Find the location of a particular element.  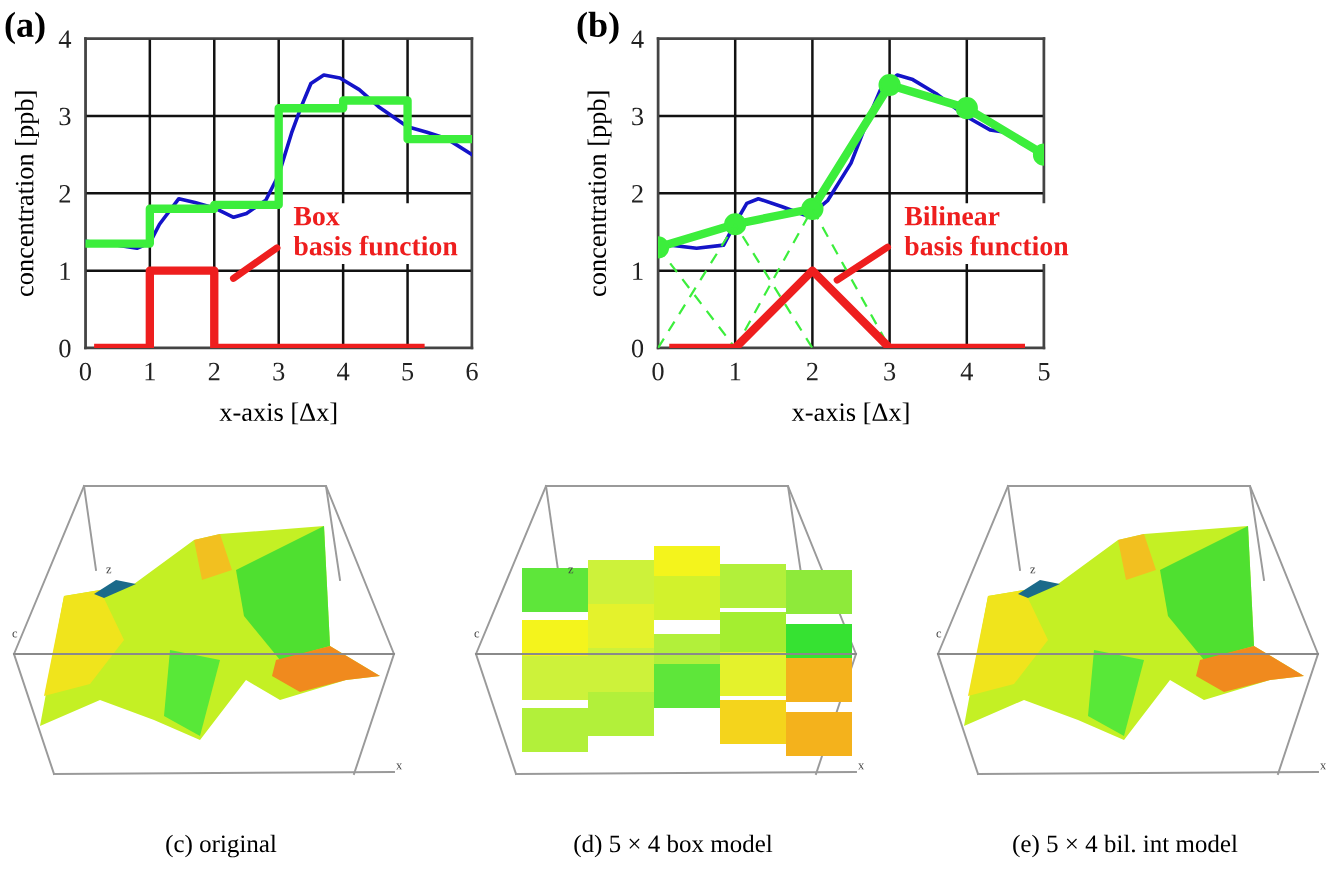

text: (c) original is located at coordinates (221, 846).